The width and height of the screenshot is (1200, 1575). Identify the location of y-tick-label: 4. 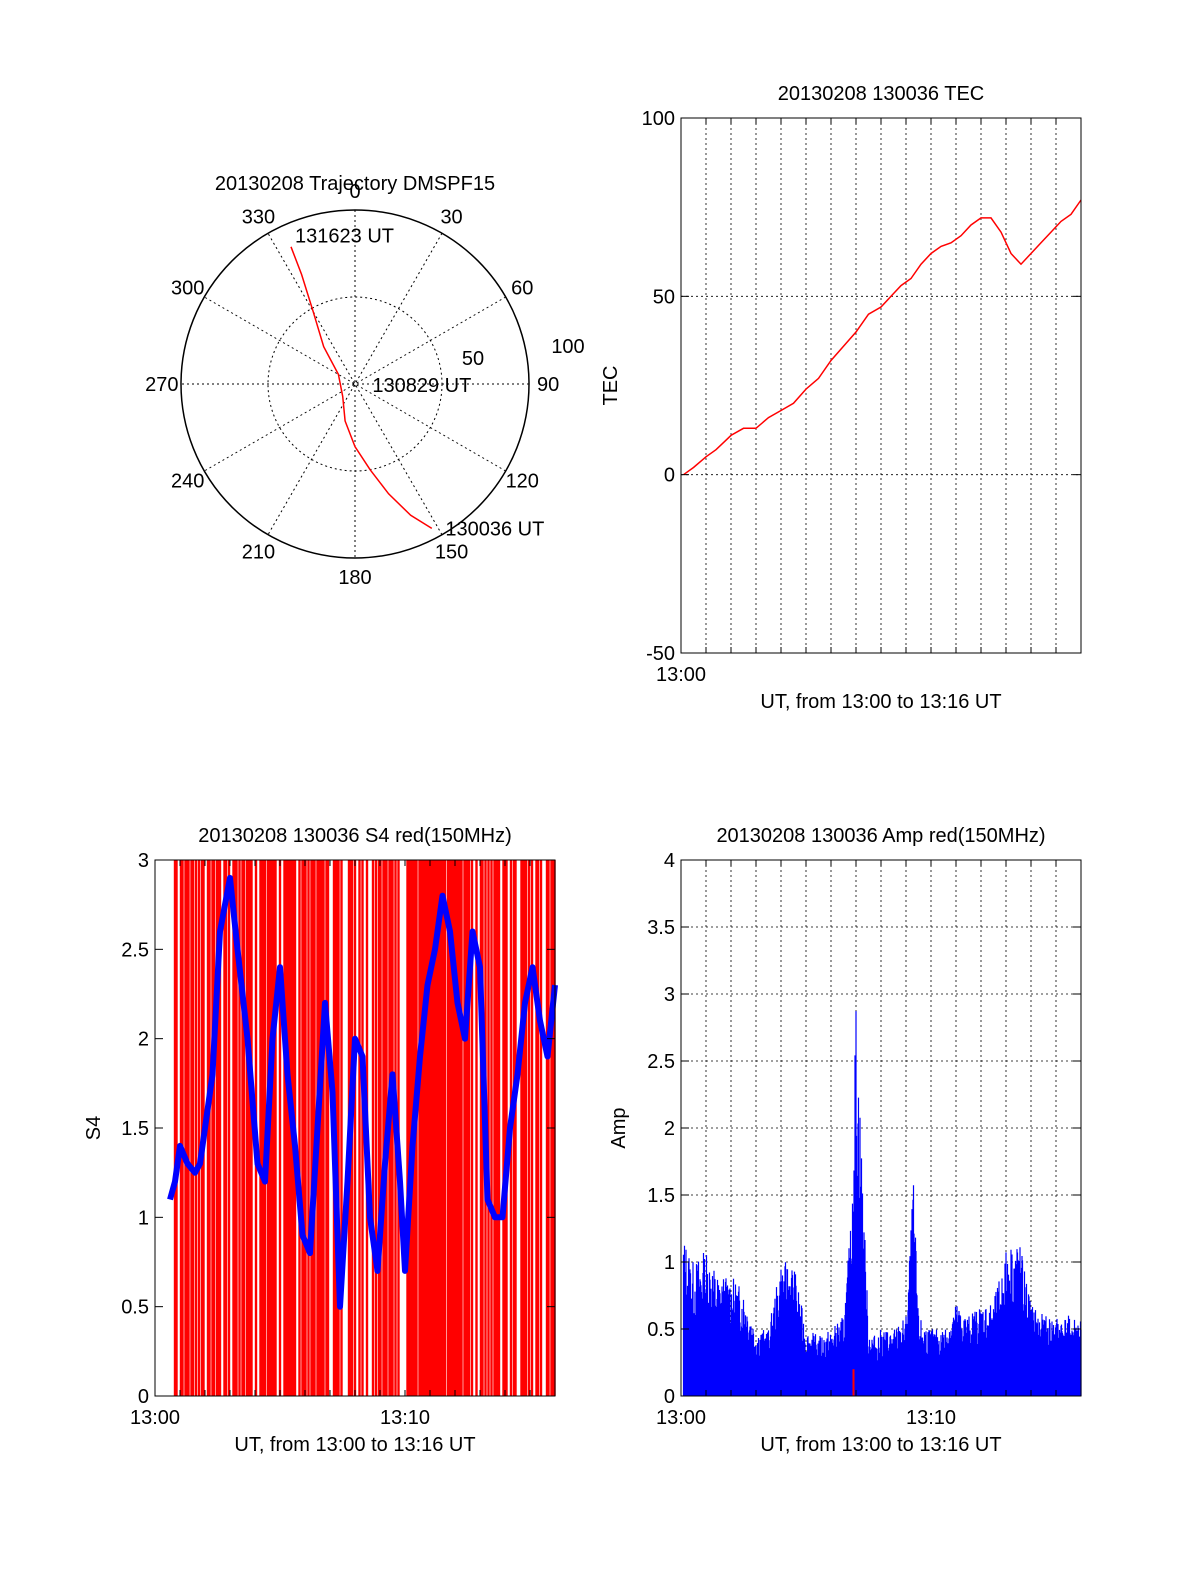
(669, 861).